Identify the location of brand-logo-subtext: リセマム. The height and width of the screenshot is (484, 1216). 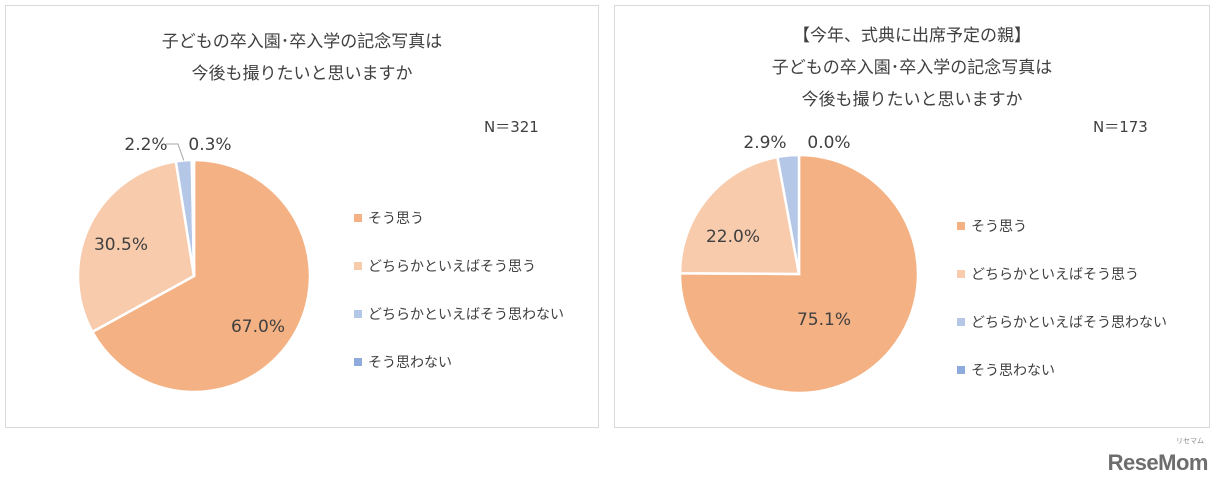
(1190, 441).